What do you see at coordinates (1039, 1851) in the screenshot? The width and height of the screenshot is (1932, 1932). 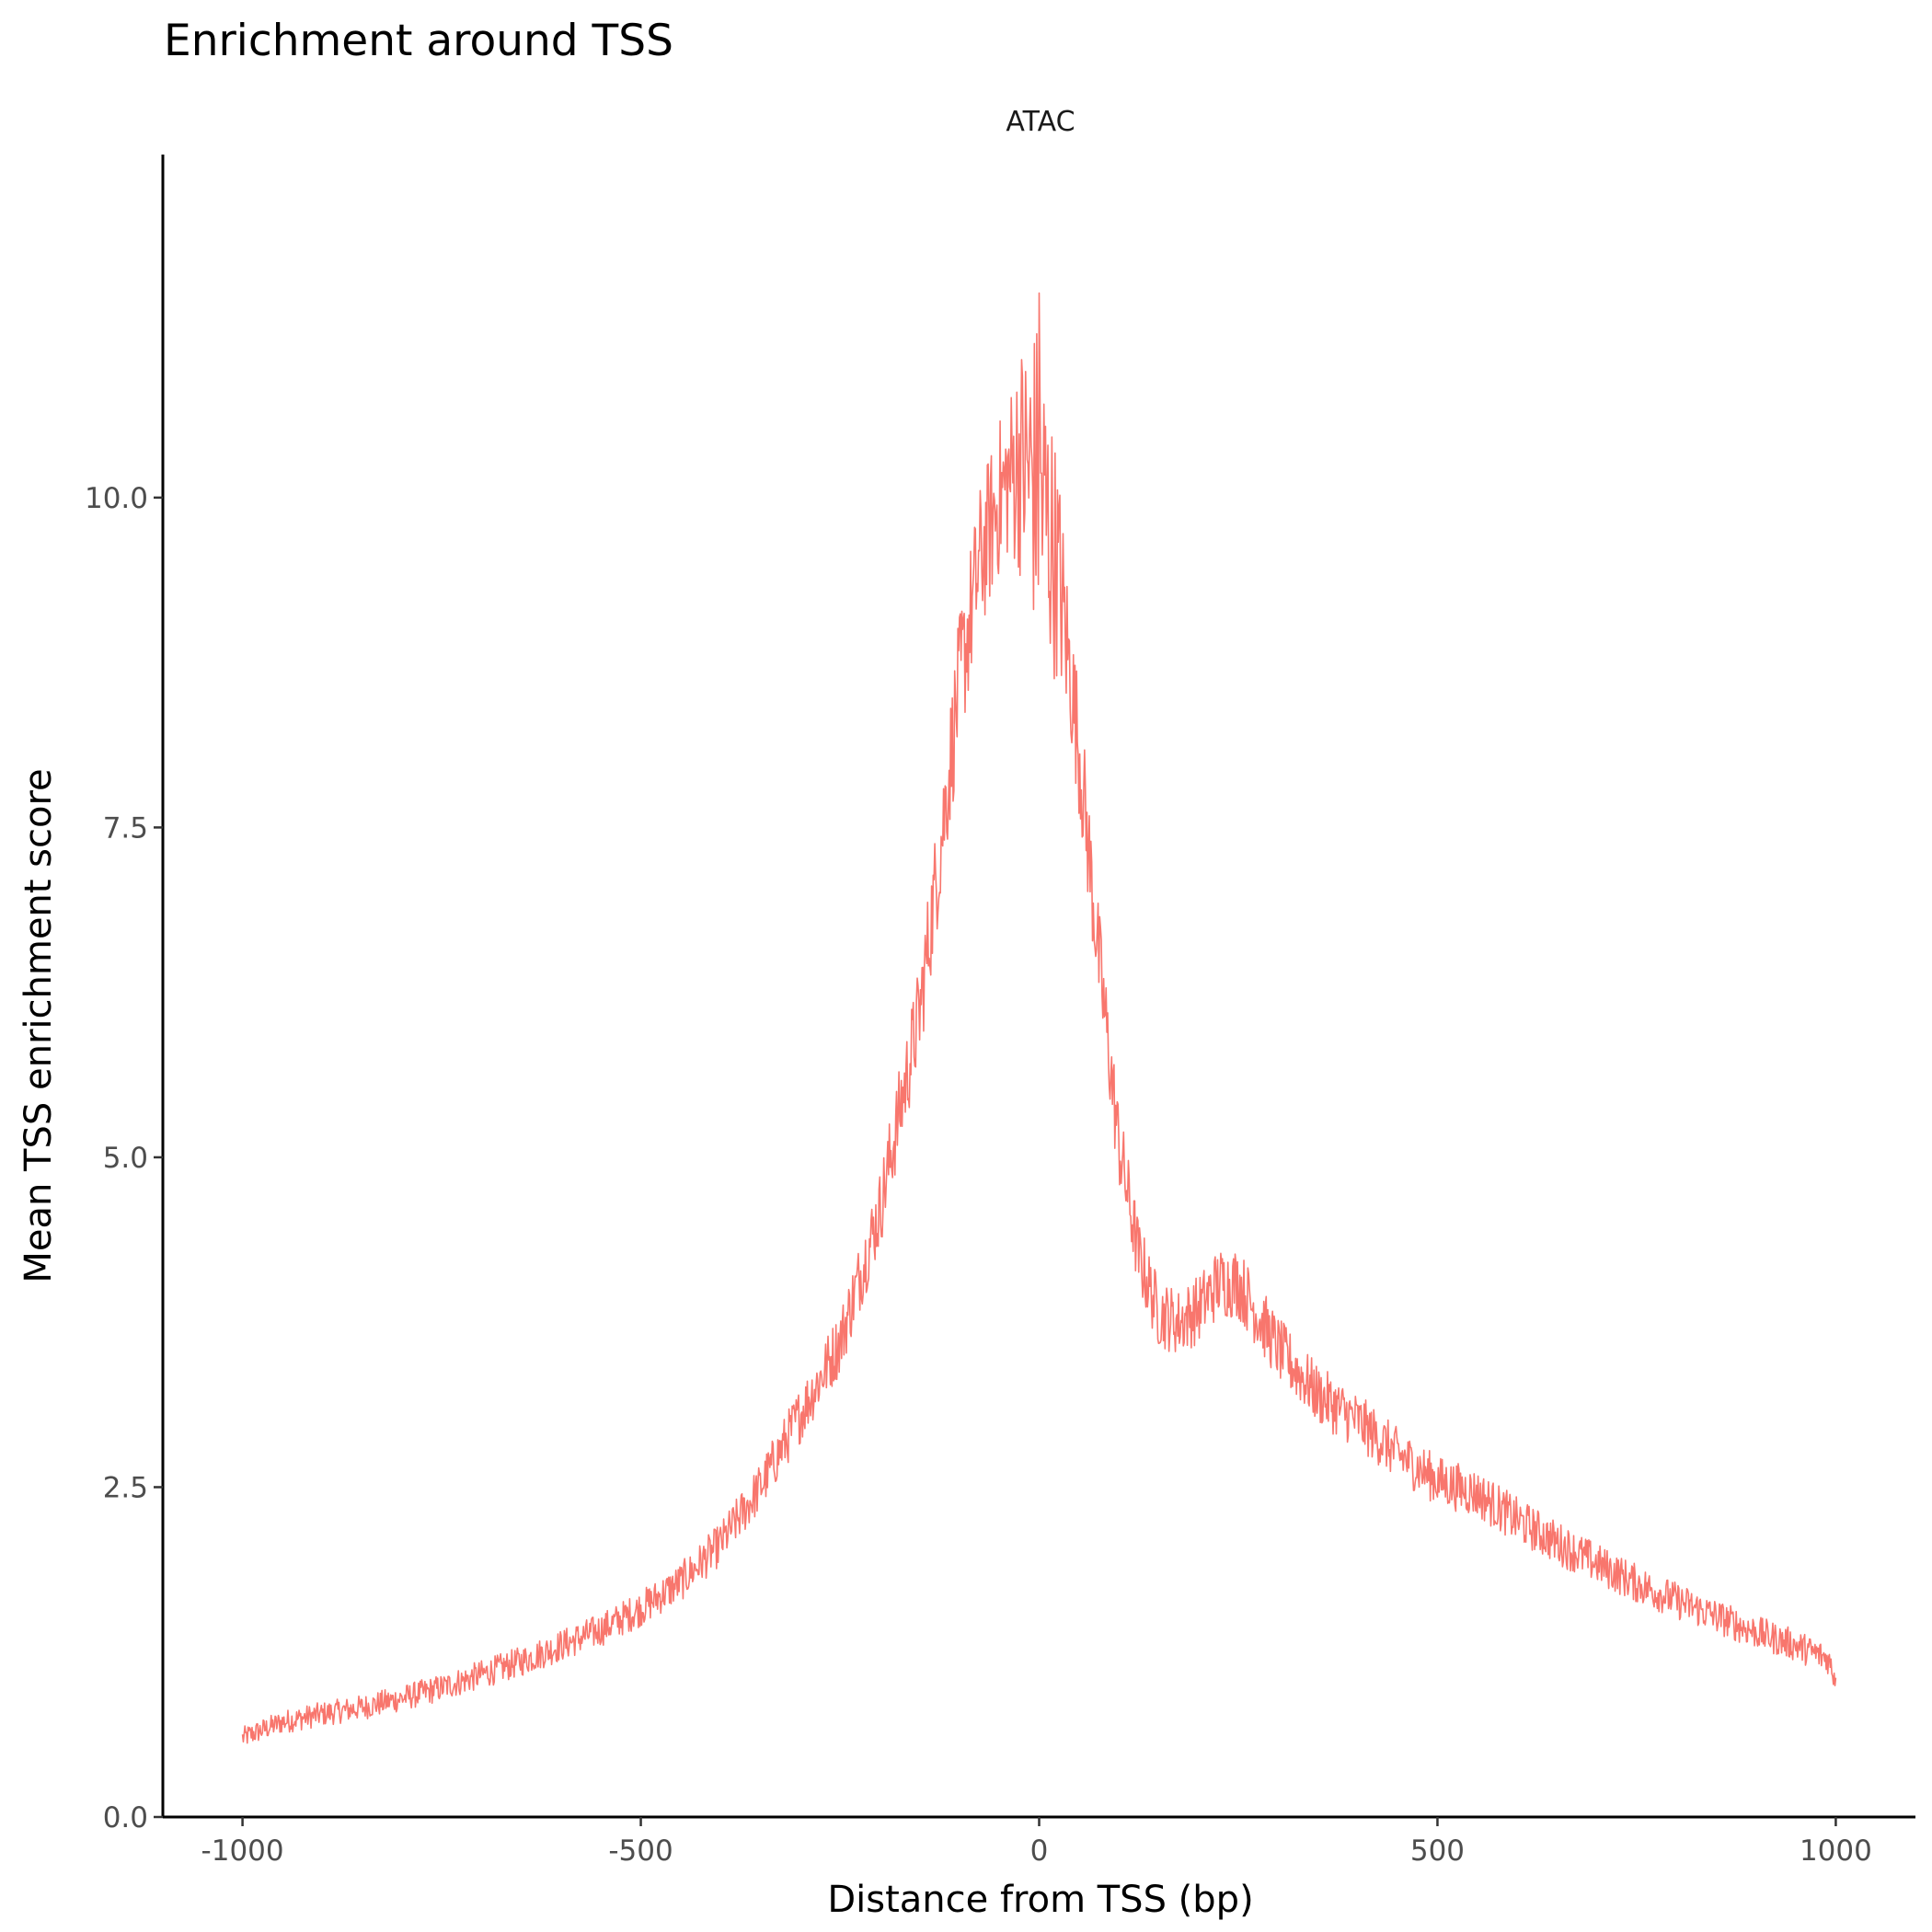 I see `x-tick-label: 0` at bounding box center [1039, 1851].